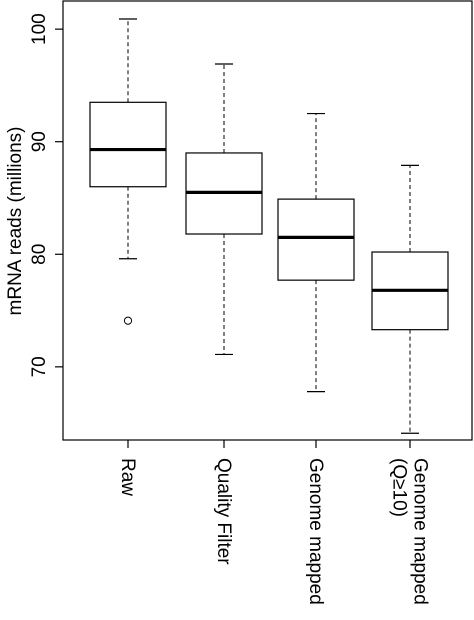 Image resolution: width=474 pixels, height=620 pixels. What do you see at coordinates (39, 29) in the screenshot?
I see `y-tick-label: 100` at bounding box center [39, 29].